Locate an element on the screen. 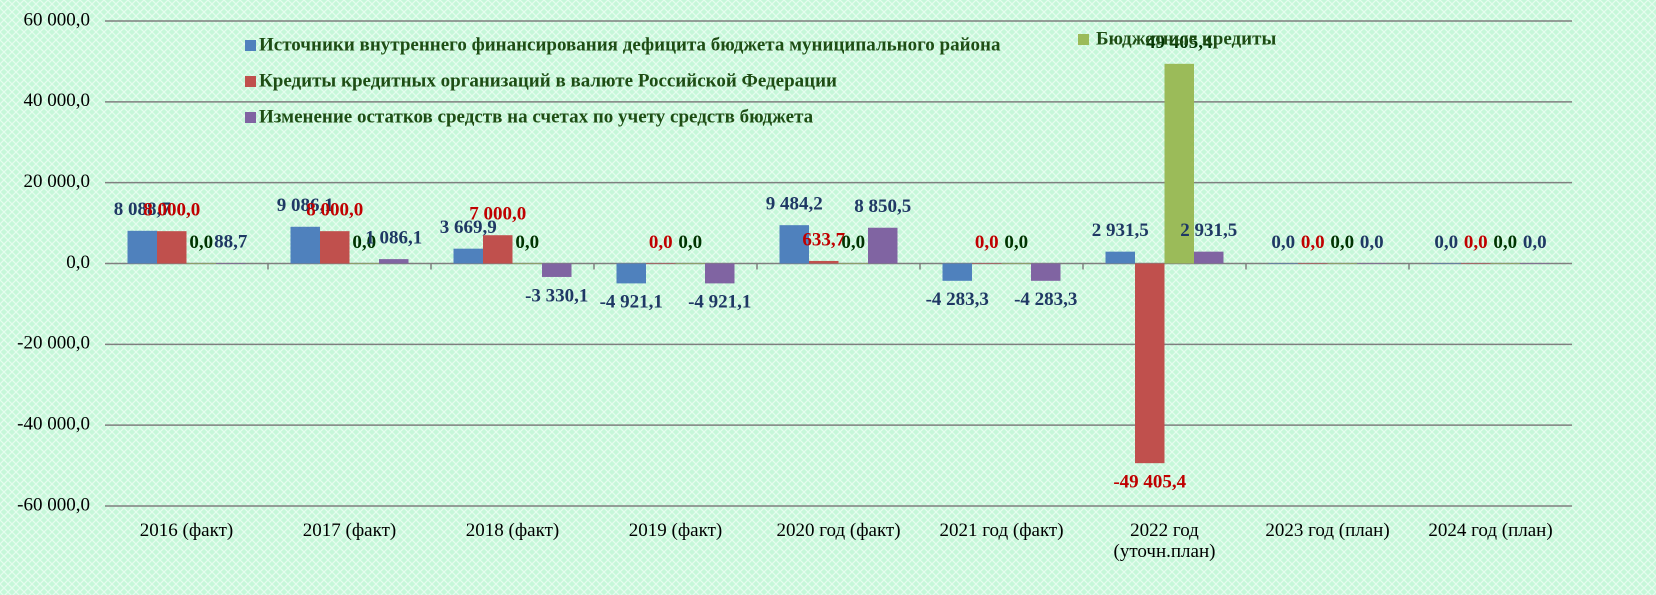 This screenshot has width=1656, height=595. value-label: 3 669,9 is located at coordinates (468, 227).